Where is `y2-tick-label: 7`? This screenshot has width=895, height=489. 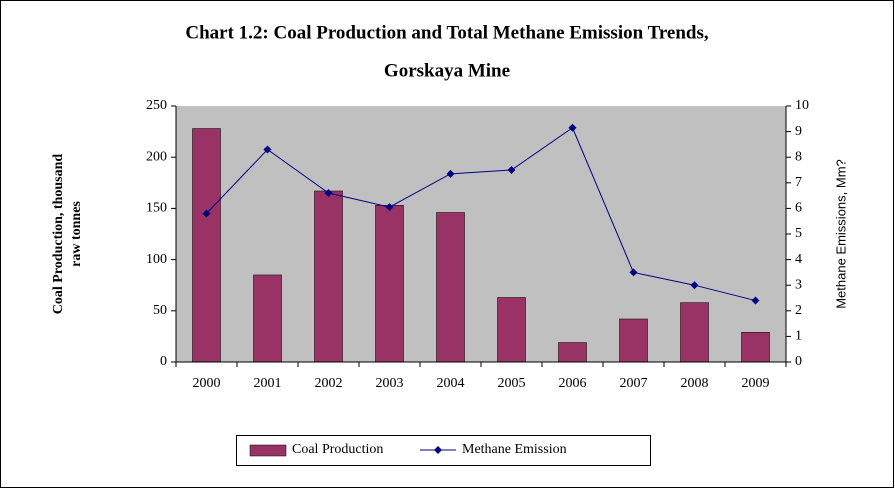 y2-tick-label: 7 is located at coordinates (798, 182).